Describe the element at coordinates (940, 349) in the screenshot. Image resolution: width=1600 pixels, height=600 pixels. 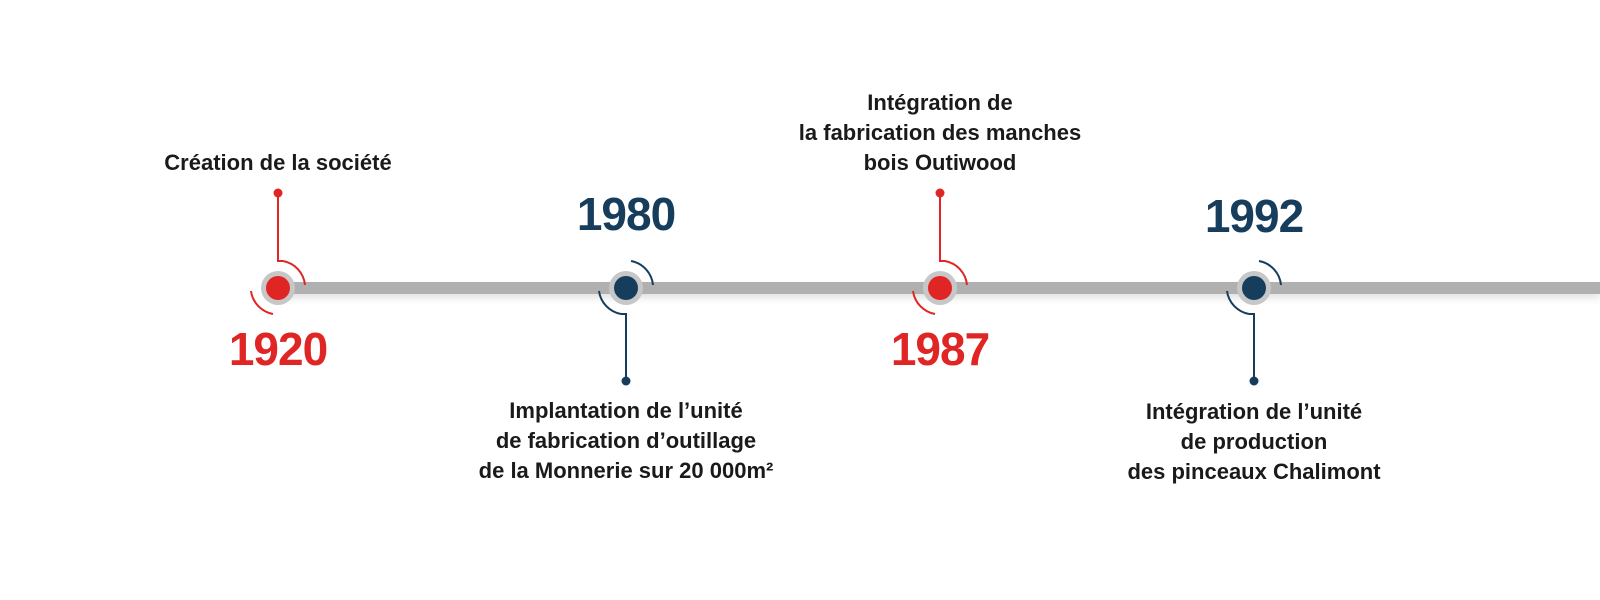
I see `event-year: 1987` at that location.